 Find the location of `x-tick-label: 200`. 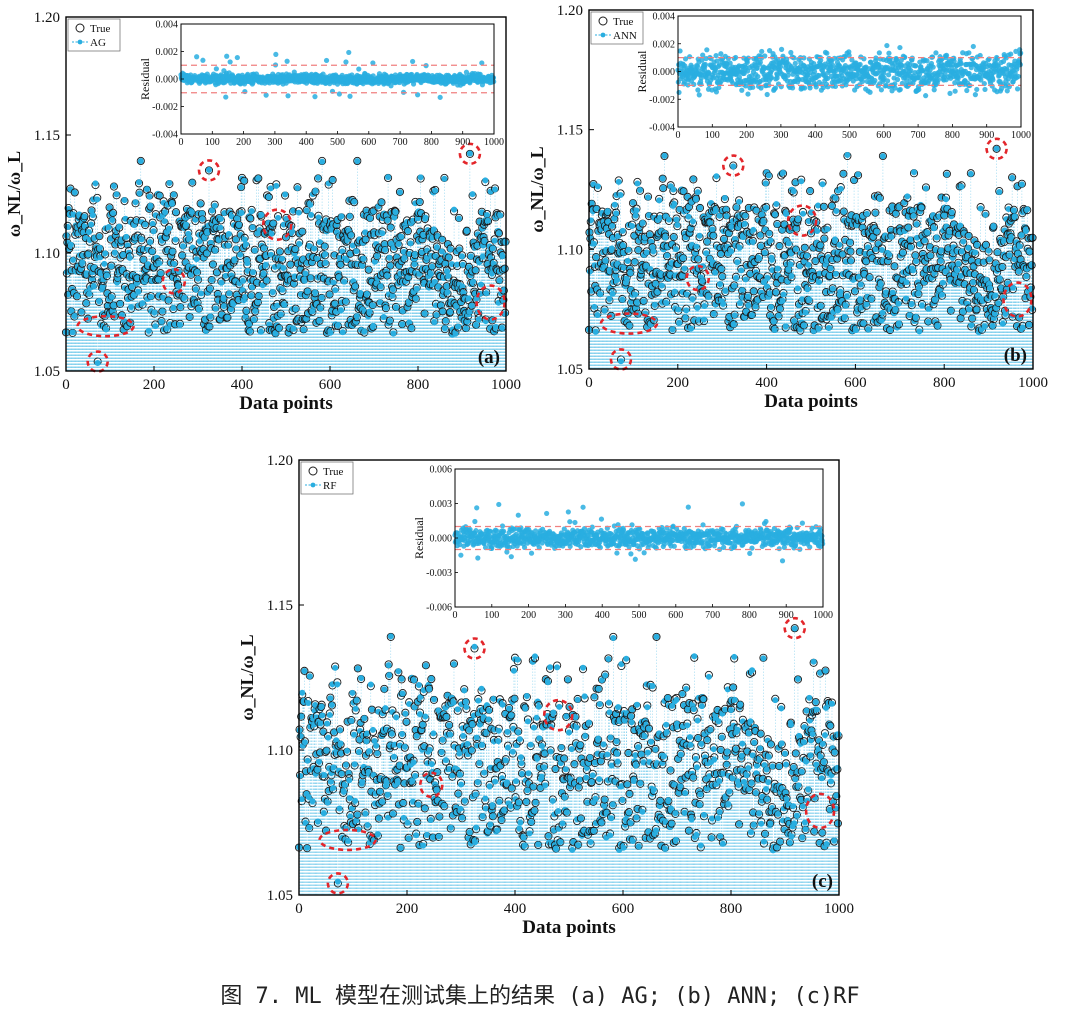

x-tick-label: 200 is located at coordinates (154, 385).